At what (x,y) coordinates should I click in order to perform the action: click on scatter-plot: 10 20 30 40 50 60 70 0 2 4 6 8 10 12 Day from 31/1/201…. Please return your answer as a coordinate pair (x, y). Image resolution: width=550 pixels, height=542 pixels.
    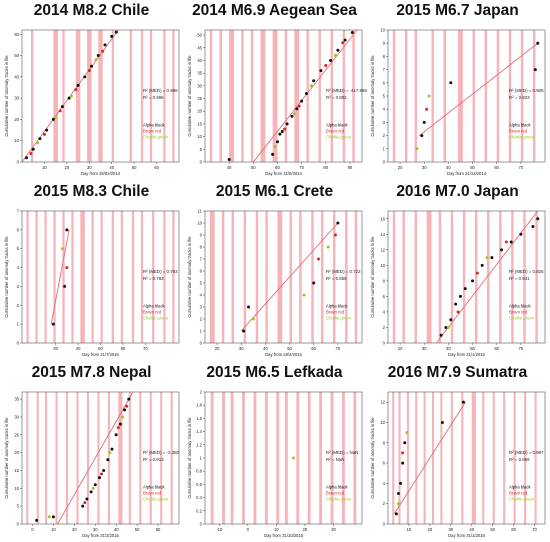
    Looking at the image, I should click on (458, 464).